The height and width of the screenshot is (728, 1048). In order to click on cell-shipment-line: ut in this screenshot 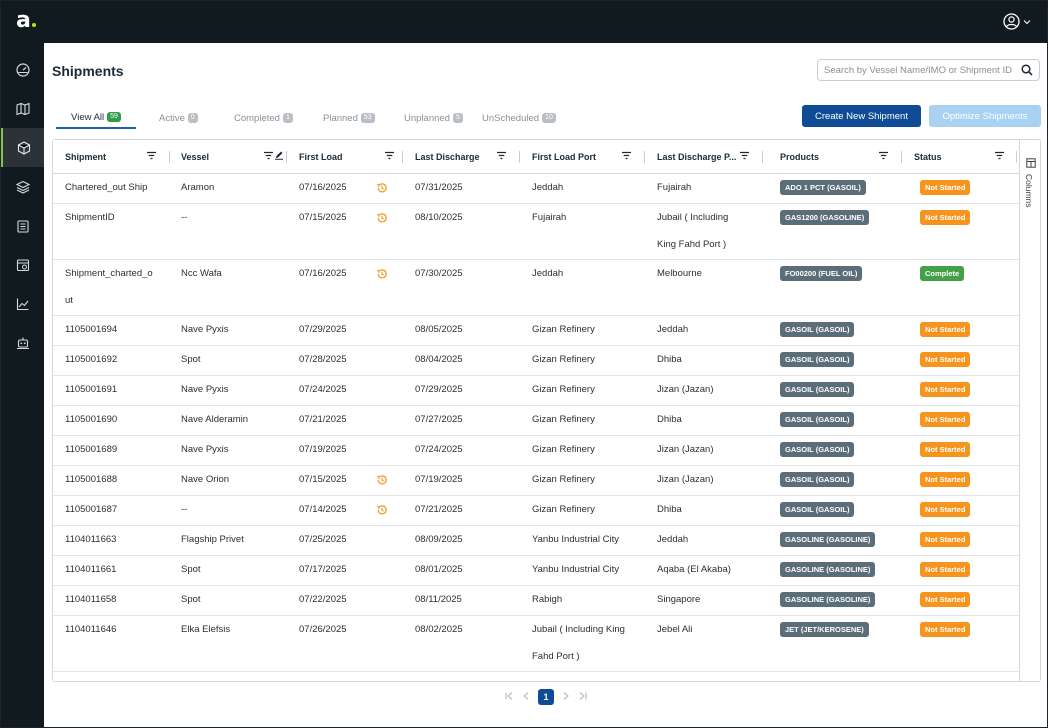, I will do `click(69, 300)`.